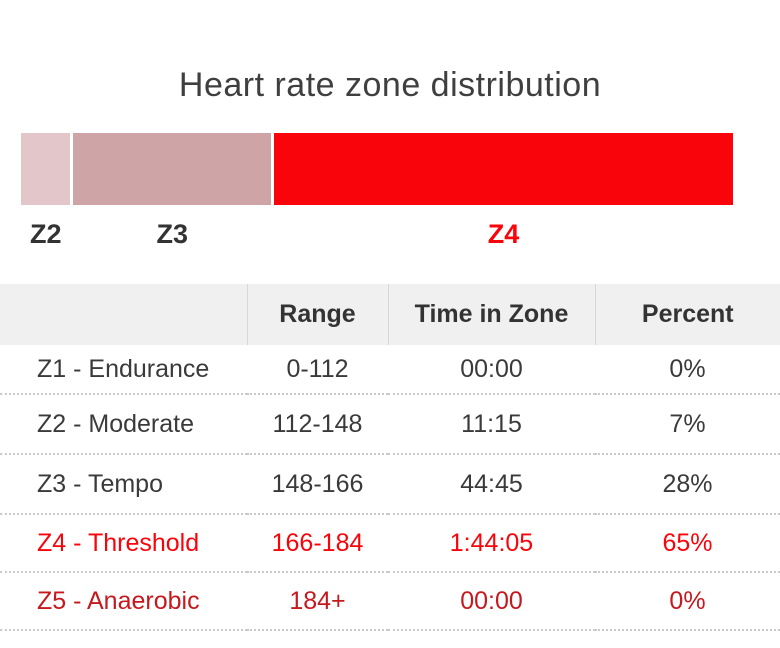  I want to click on table-row-z5: Z5 - Anaerobic 184+ 00:00 0%, so click(390, 601).